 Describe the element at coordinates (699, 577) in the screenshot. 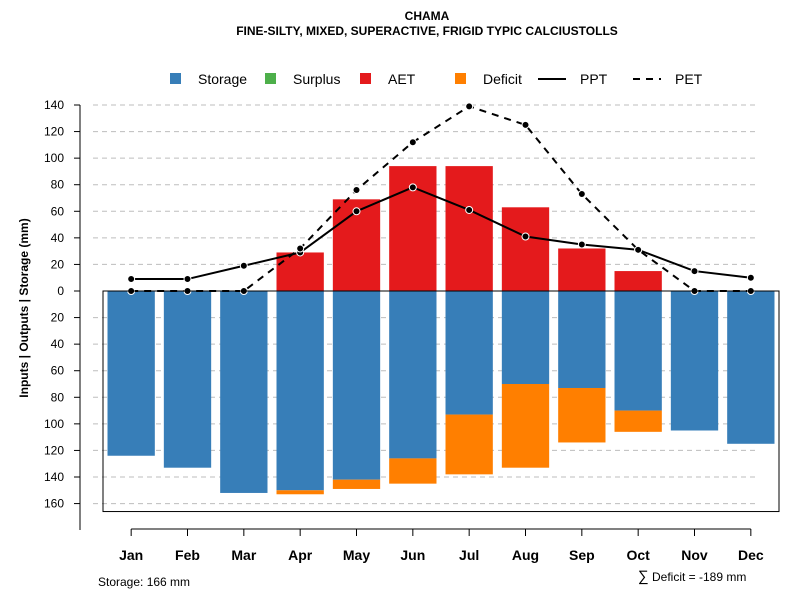

I see `deficit-note: Deficit = -189 mm` at that location.